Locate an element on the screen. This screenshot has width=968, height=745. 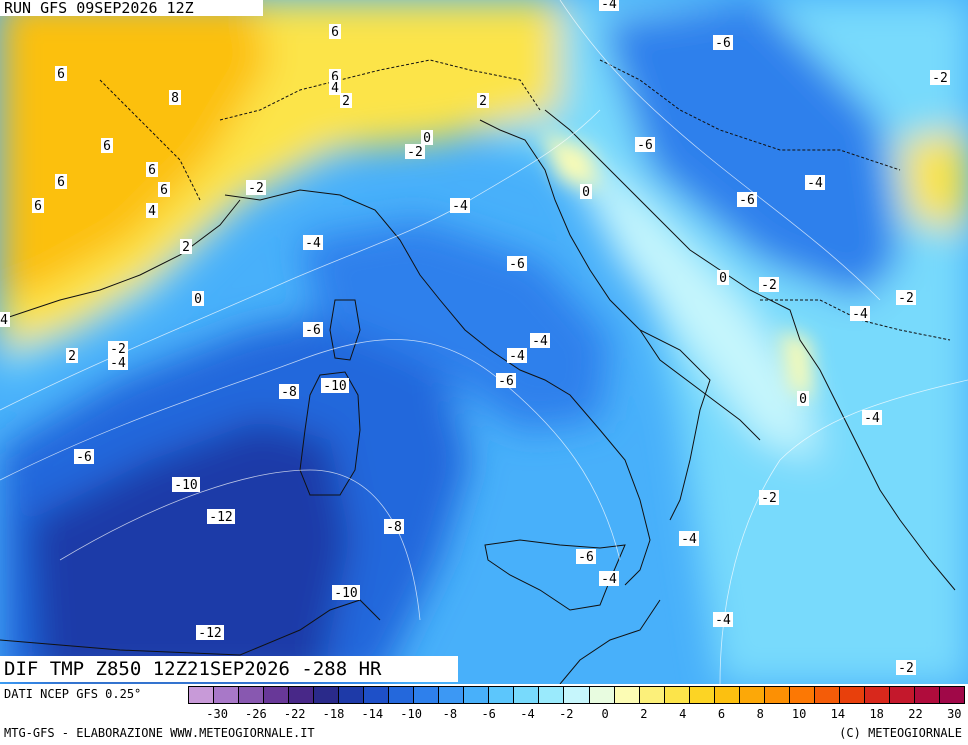
colorbar-tick-label: -2 is located at coordinates (566, 714).